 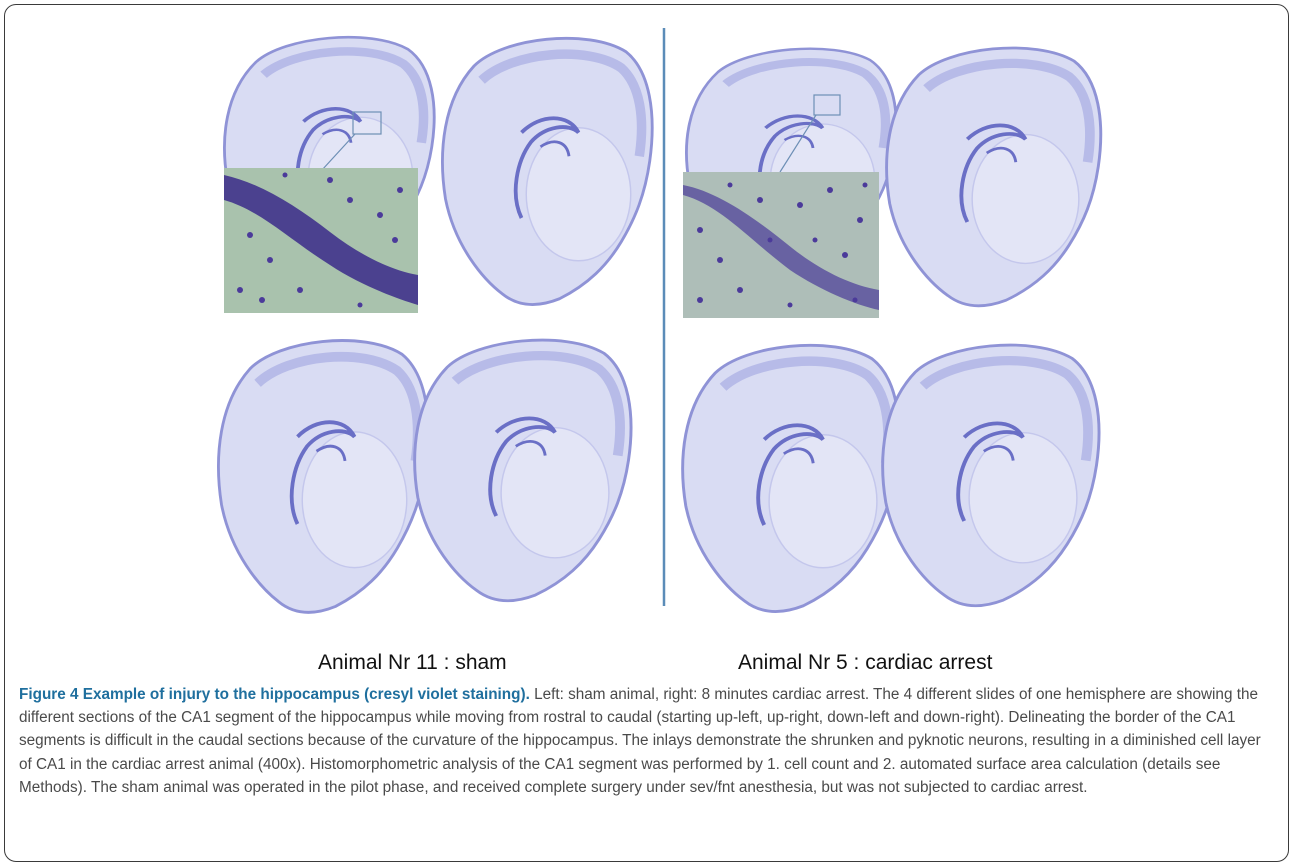 What do you see at coordinates (323, 477) in the screenshot?
I see `sham-section-down-left` at bounding box center [323, 477].